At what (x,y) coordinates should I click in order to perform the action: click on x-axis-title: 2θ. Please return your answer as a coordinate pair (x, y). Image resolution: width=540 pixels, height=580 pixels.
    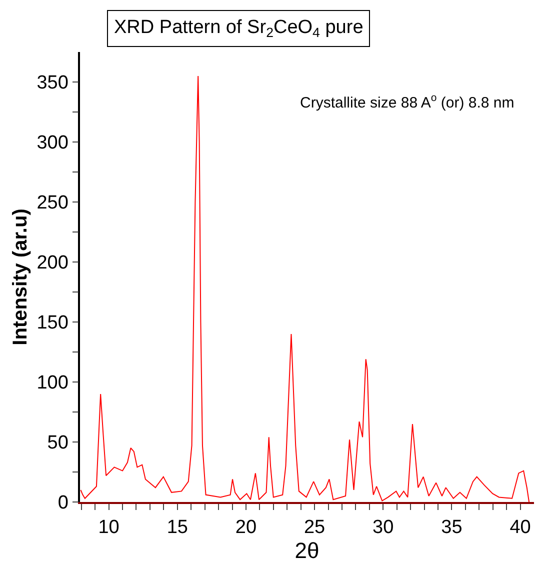
    Looking at the image, I should click on (307, 551).